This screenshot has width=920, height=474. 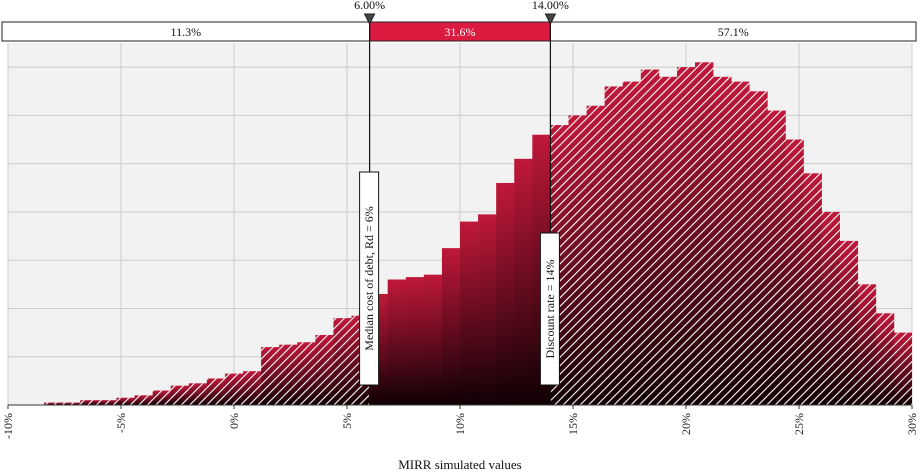 I want to click on marker-label: 14.00%, so click(x=550, y=6).